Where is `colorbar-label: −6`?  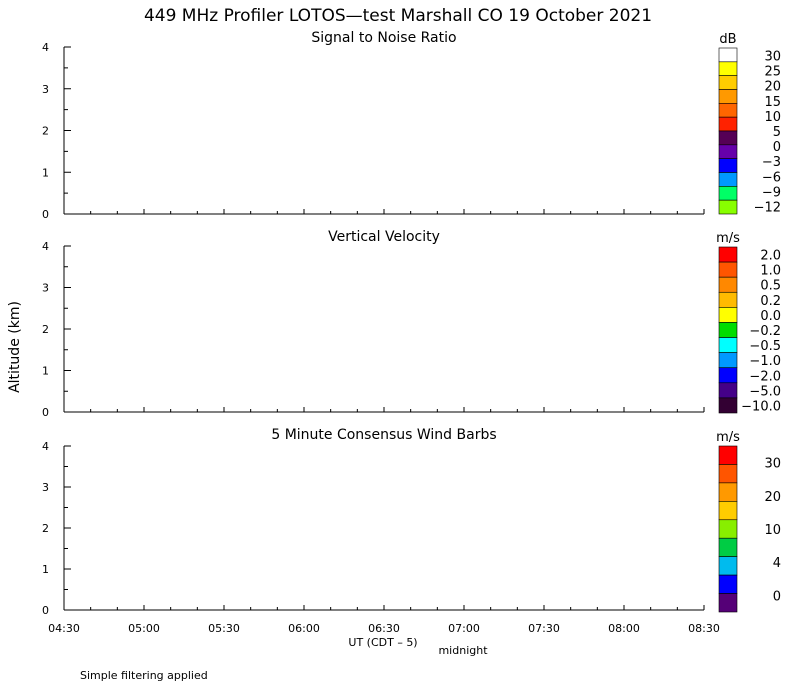
colorbar-label: −6 is located at coordinates (771, 177).